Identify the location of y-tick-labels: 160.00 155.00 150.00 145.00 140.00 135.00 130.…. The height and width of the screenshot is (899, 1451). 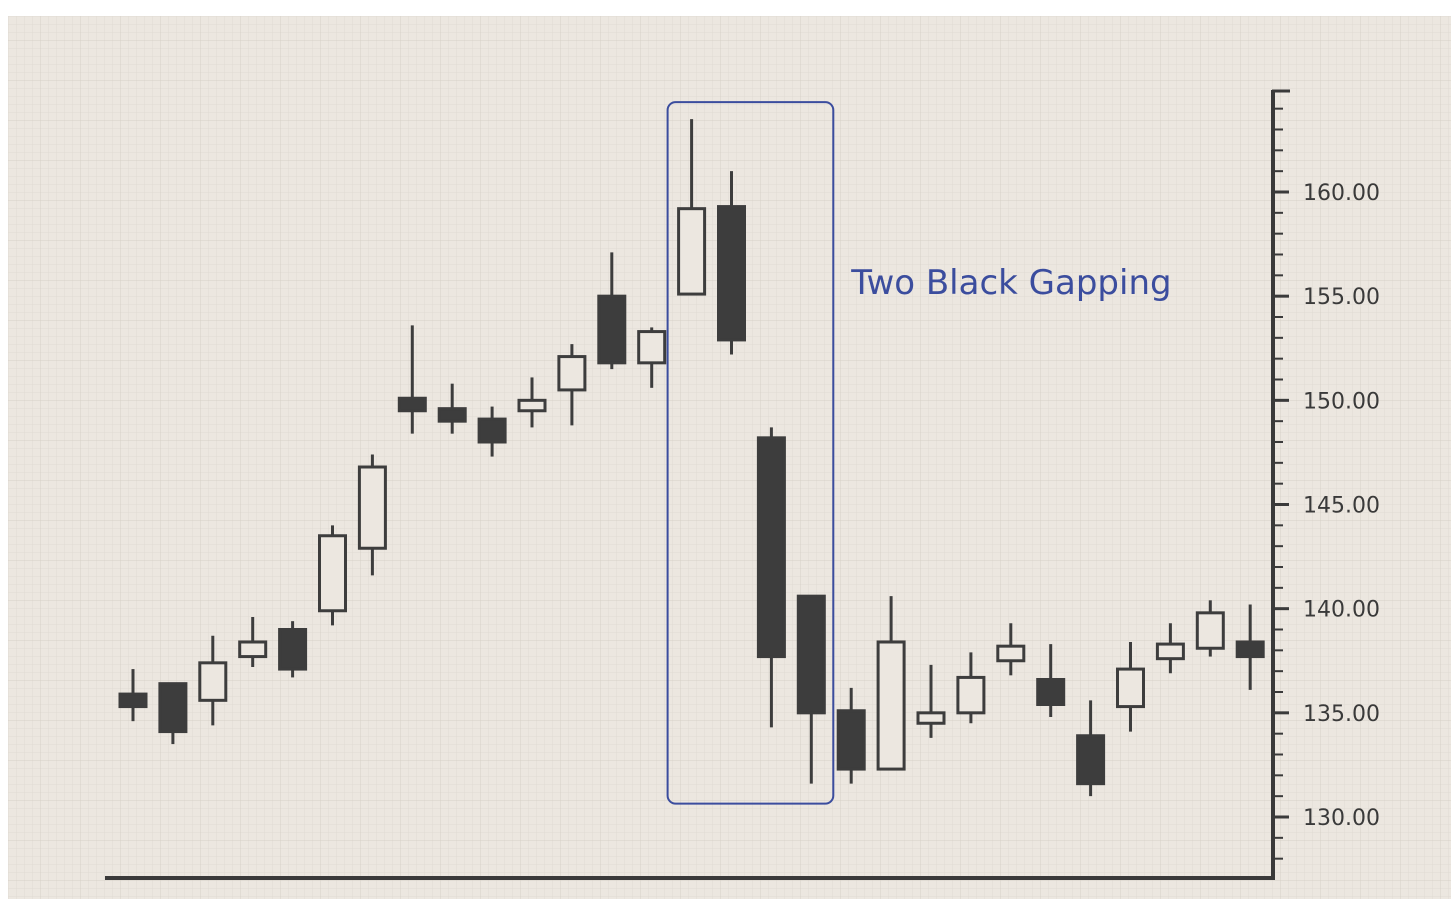
(1341, 506).